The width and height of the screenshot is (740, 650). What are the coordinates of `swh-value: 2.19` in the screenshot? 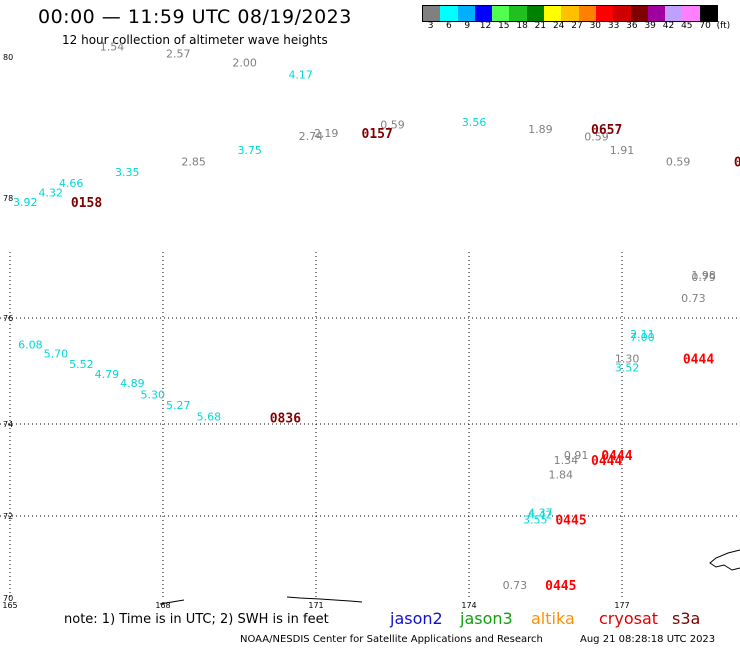 It's located at (326, 133).